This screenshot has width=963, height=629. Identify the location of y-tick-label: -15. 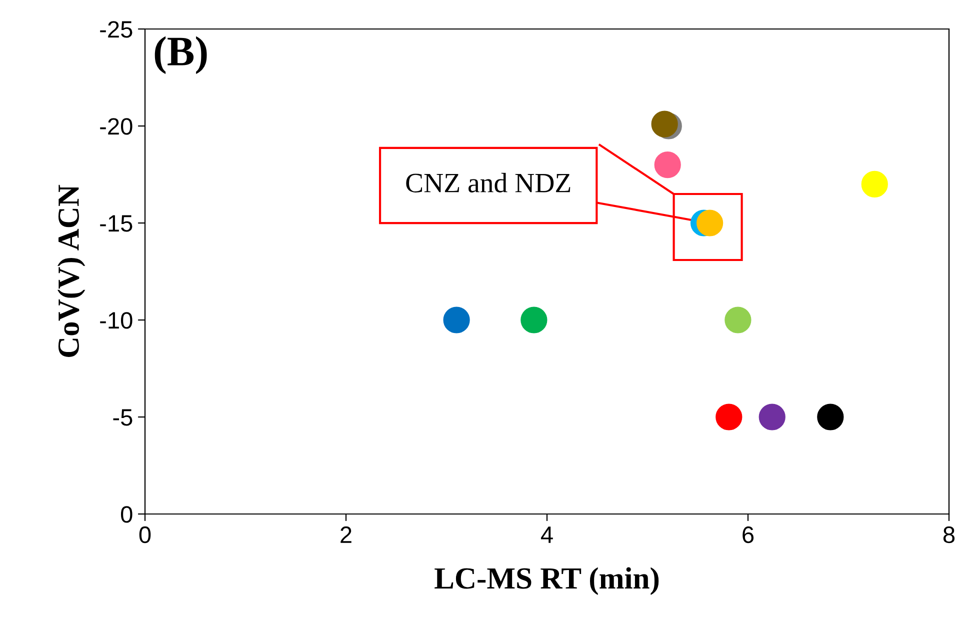
(116, 223).